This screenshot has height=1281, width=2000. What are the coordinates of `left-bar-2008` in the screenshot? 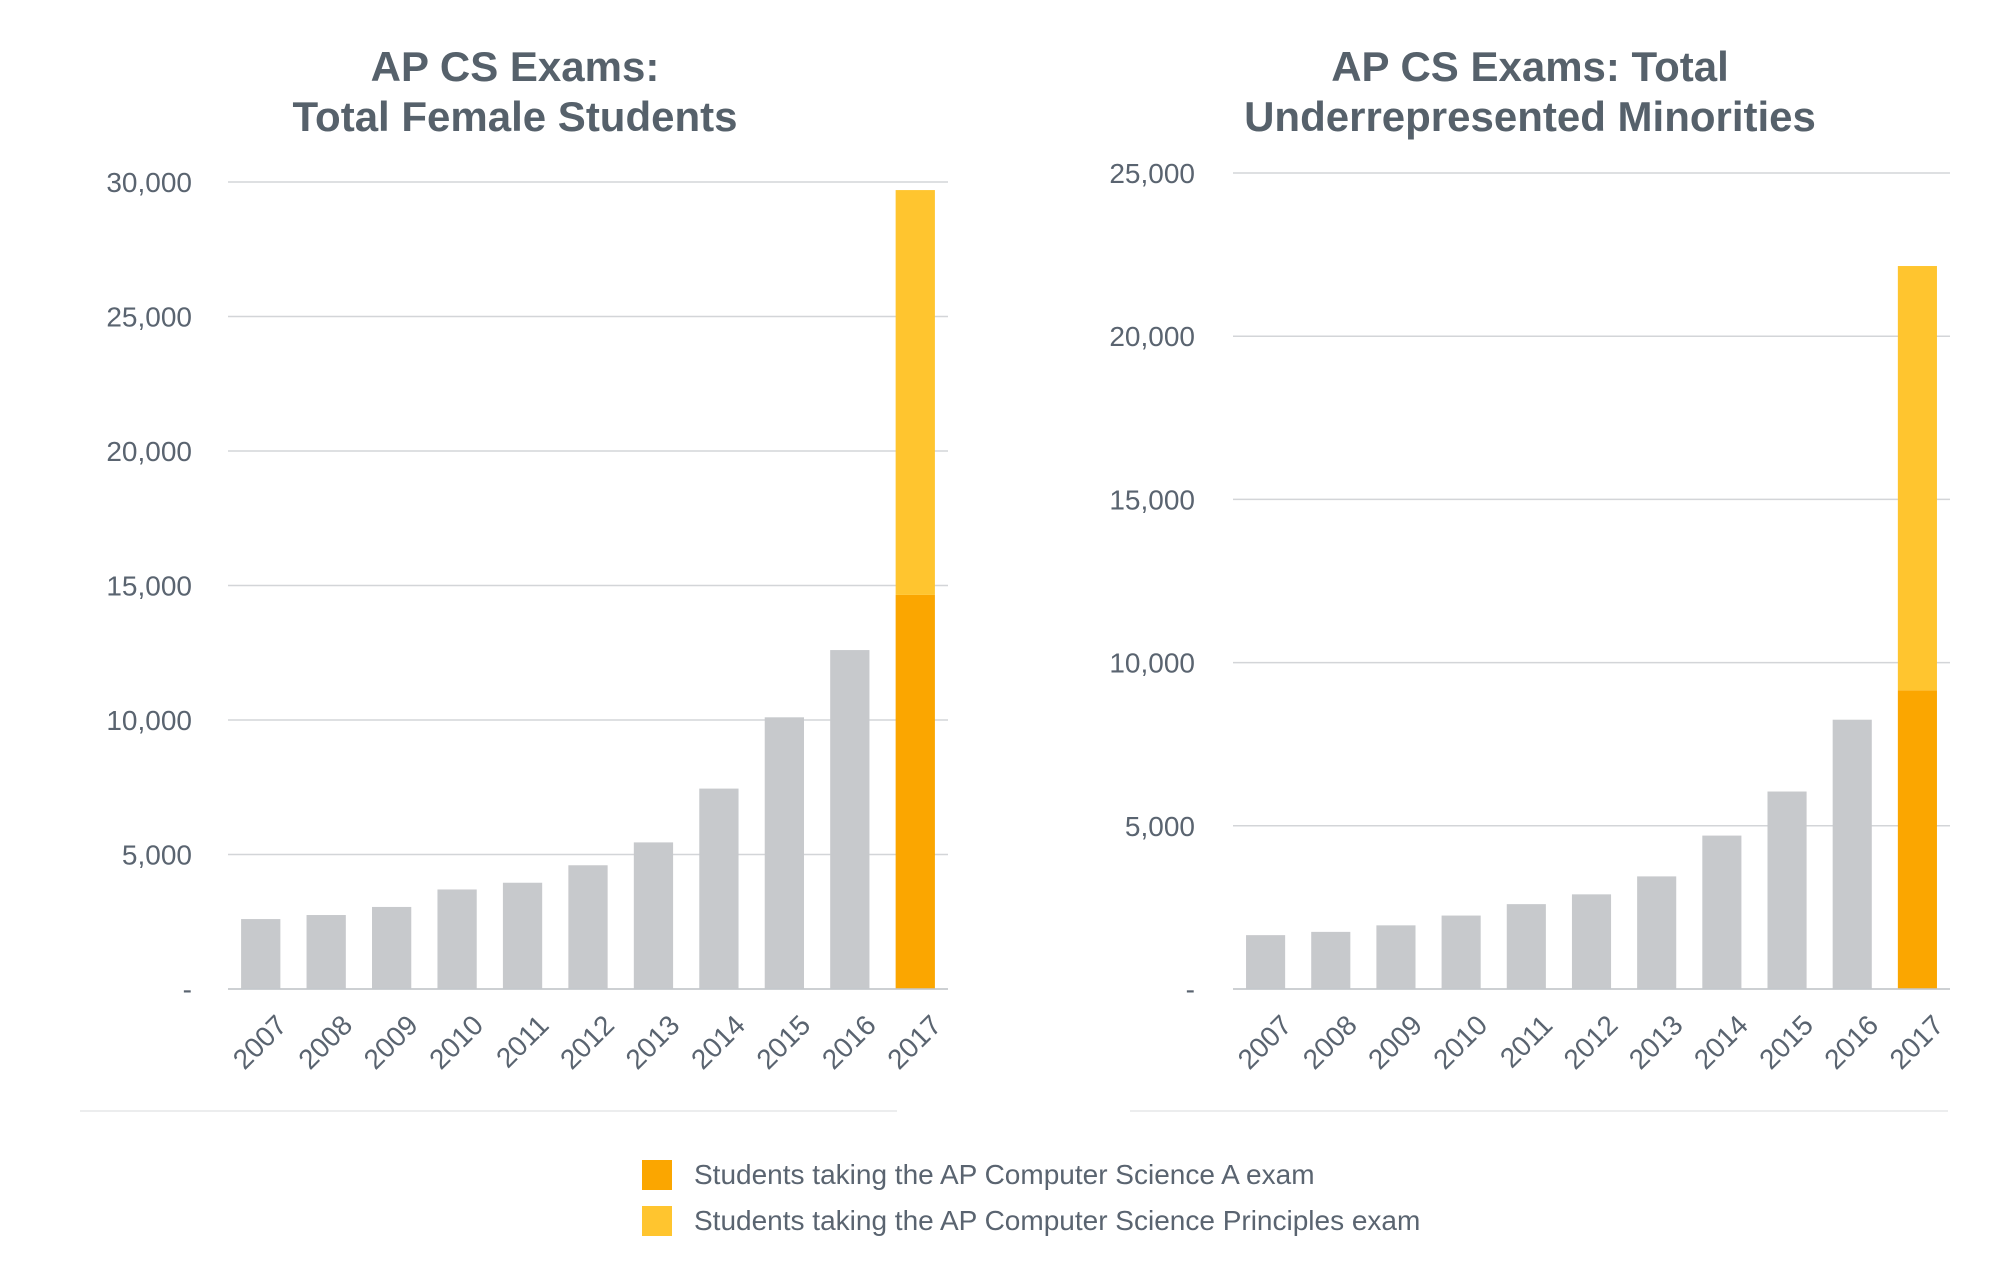 It's located at (326, 952).